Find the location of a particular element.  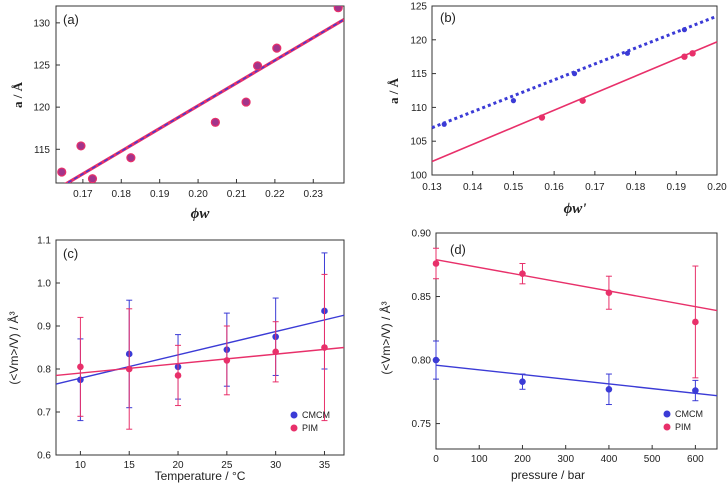

legend-marker-cmcm is located at coordinates (667, 414).